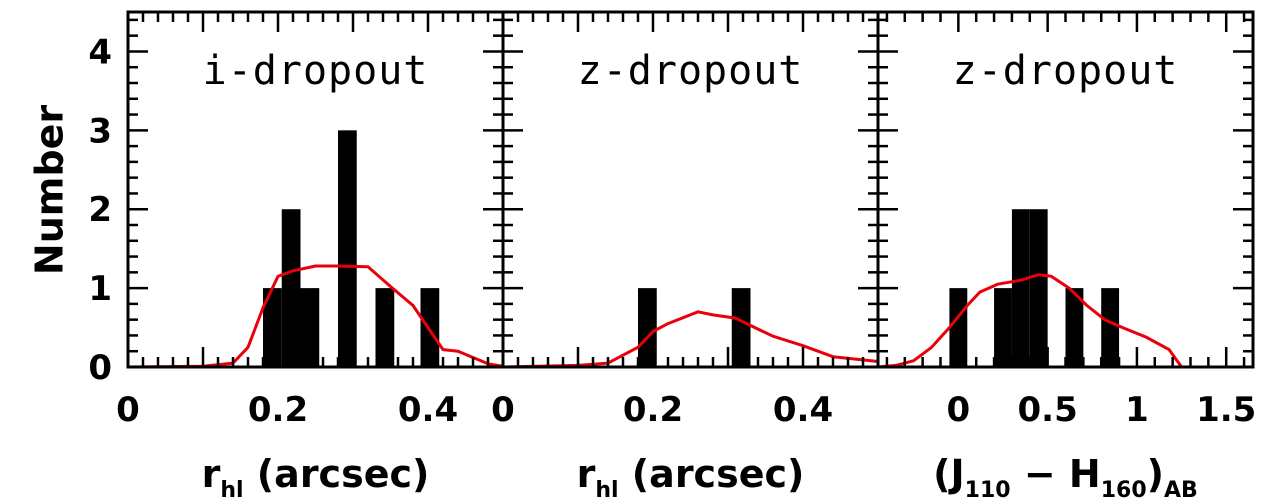  I want to click on x-axis-title-part: AB, so click(1181, 490).